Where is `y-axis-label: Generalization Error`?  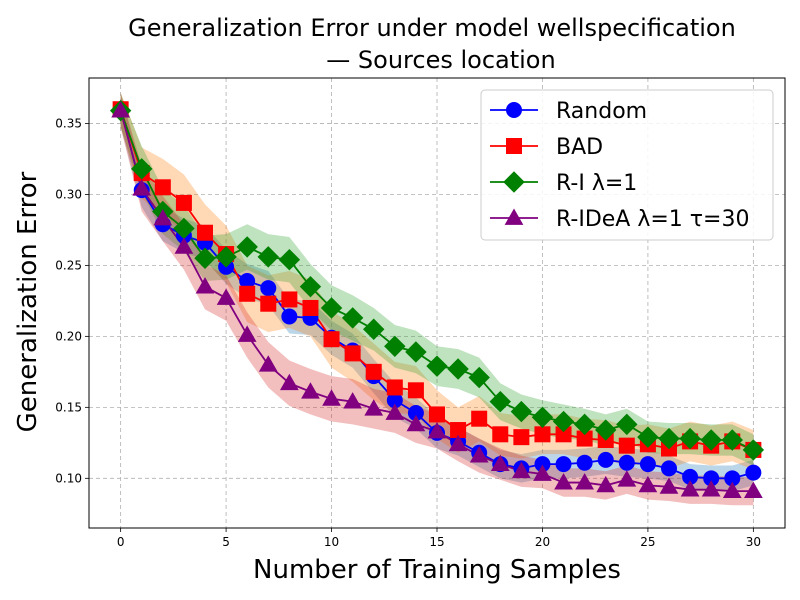 y-axis-label: Generalization Error is located at coordinates (28, 301).